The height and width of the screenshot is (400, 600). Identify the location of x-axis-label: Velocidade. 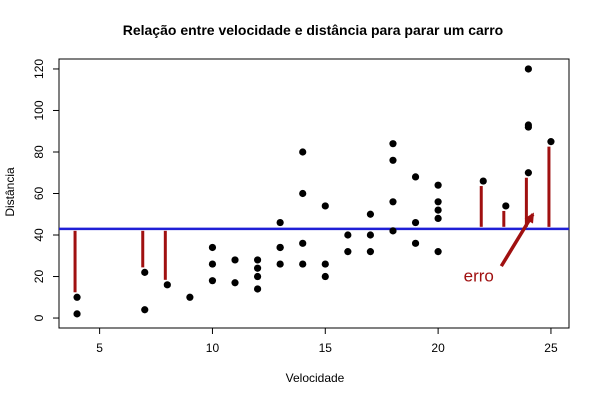
(315, 378).